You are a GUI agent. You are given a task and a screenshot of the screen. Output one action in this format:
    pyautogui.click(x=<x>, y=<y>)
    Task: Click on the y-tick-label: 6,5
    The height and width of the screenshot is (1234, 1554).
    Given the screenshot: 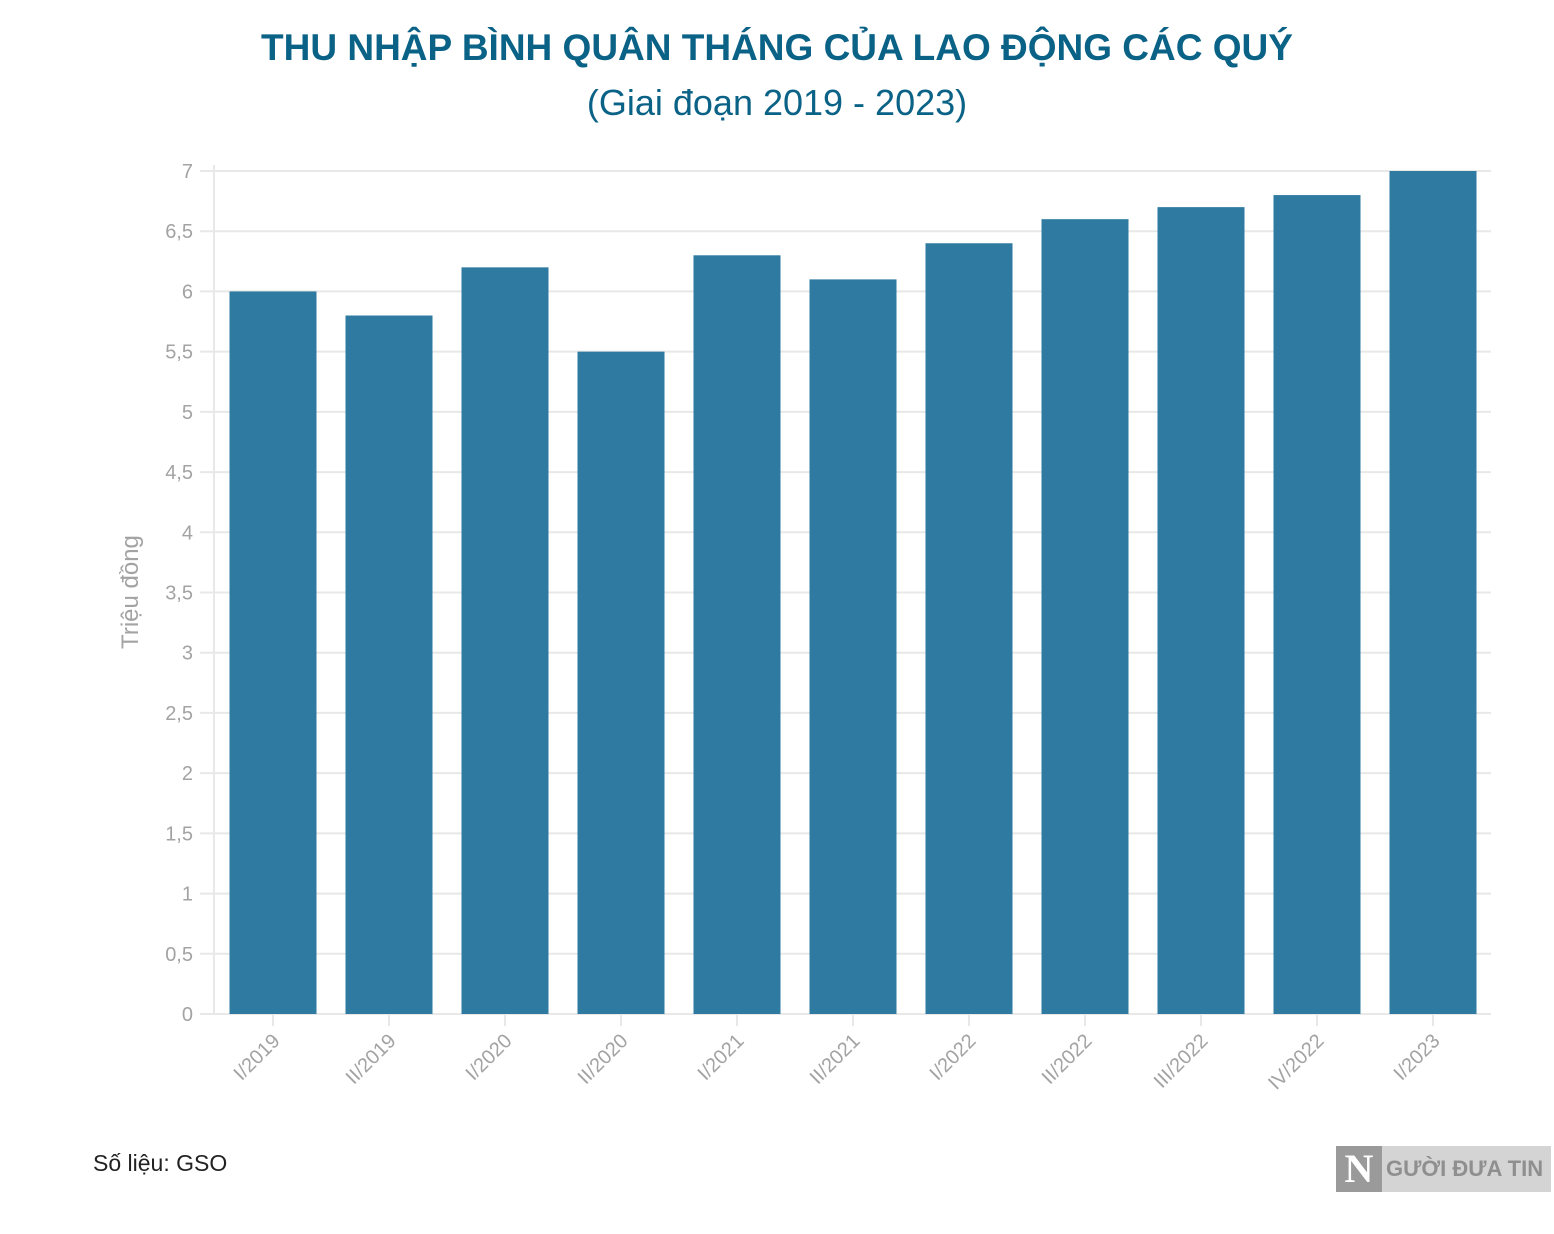 What is the action you would take?
    pyautogui.click(x=179, y=232)
    